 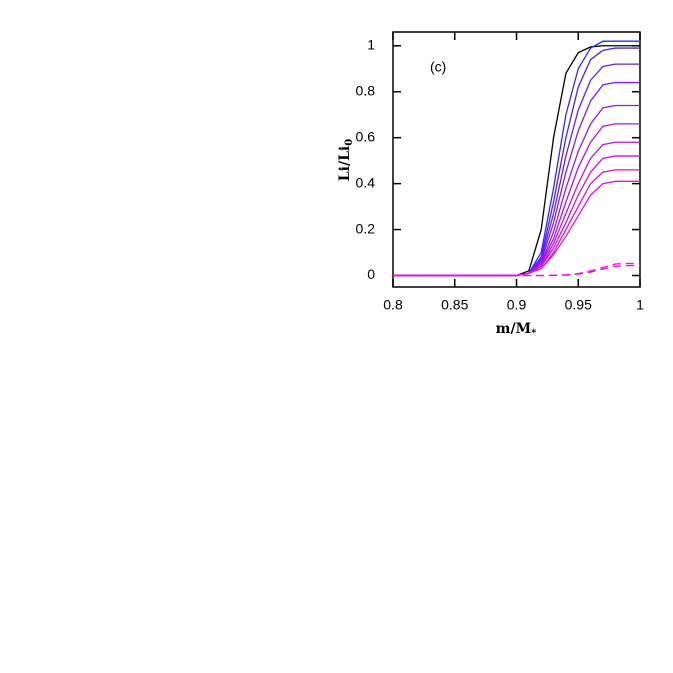 I want to click on x-tick-label: 0.8, so click(x=393, y=305).